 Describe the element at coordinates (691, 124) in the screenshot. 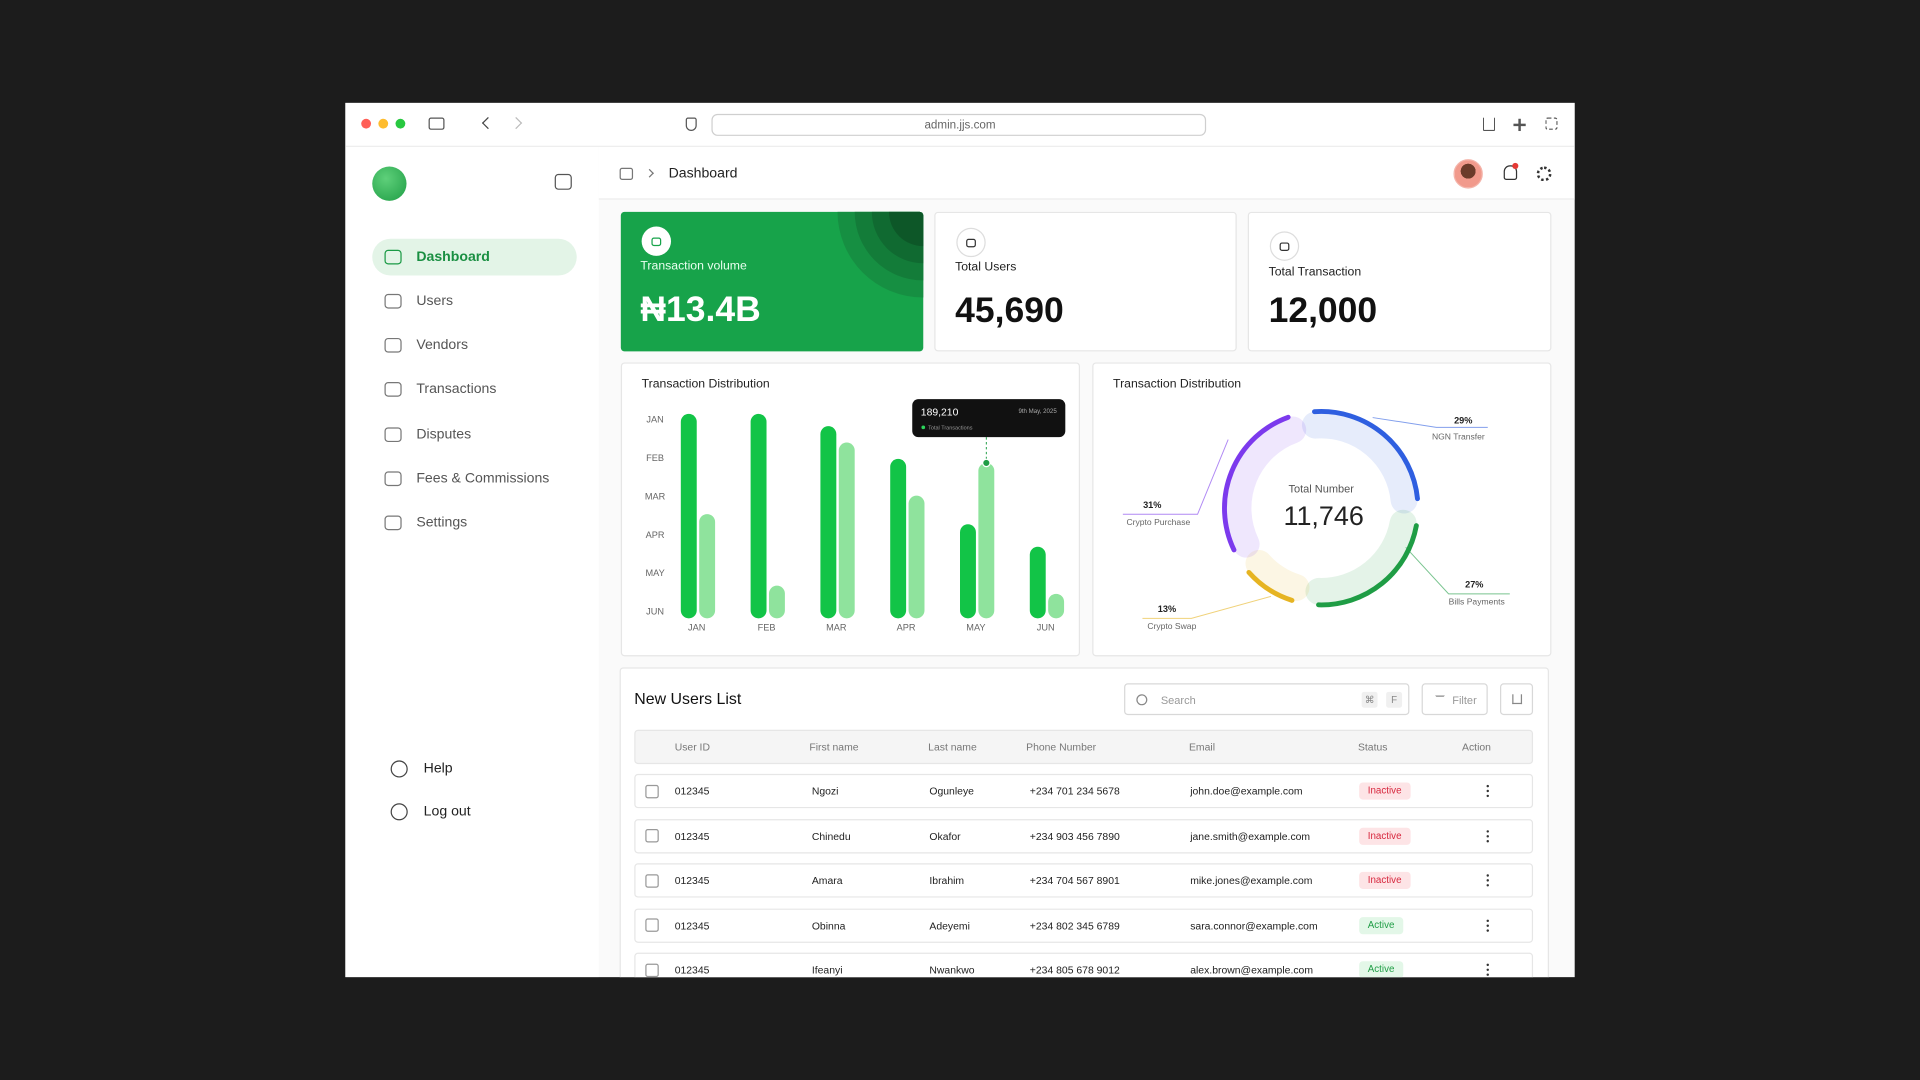

I see `shield-icon` at that location.